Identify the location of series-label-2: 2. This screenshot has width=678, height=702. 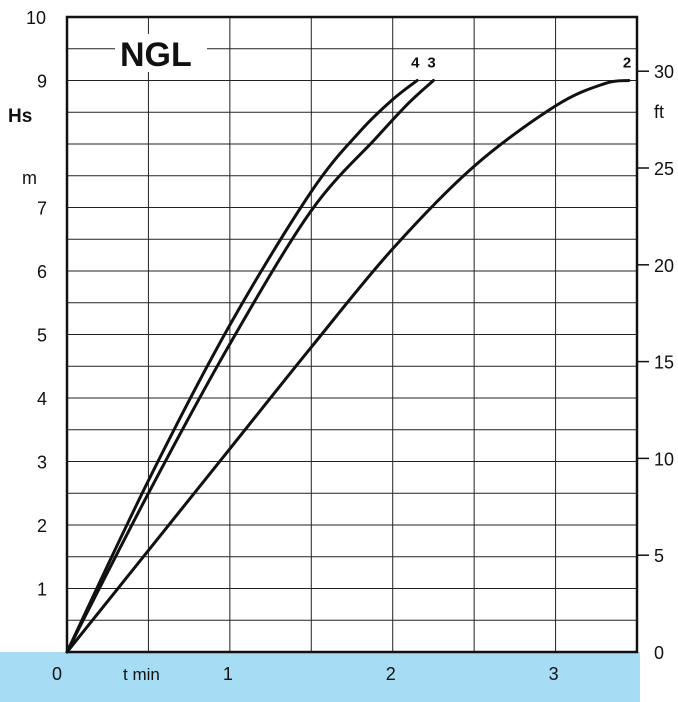
(627, 63).